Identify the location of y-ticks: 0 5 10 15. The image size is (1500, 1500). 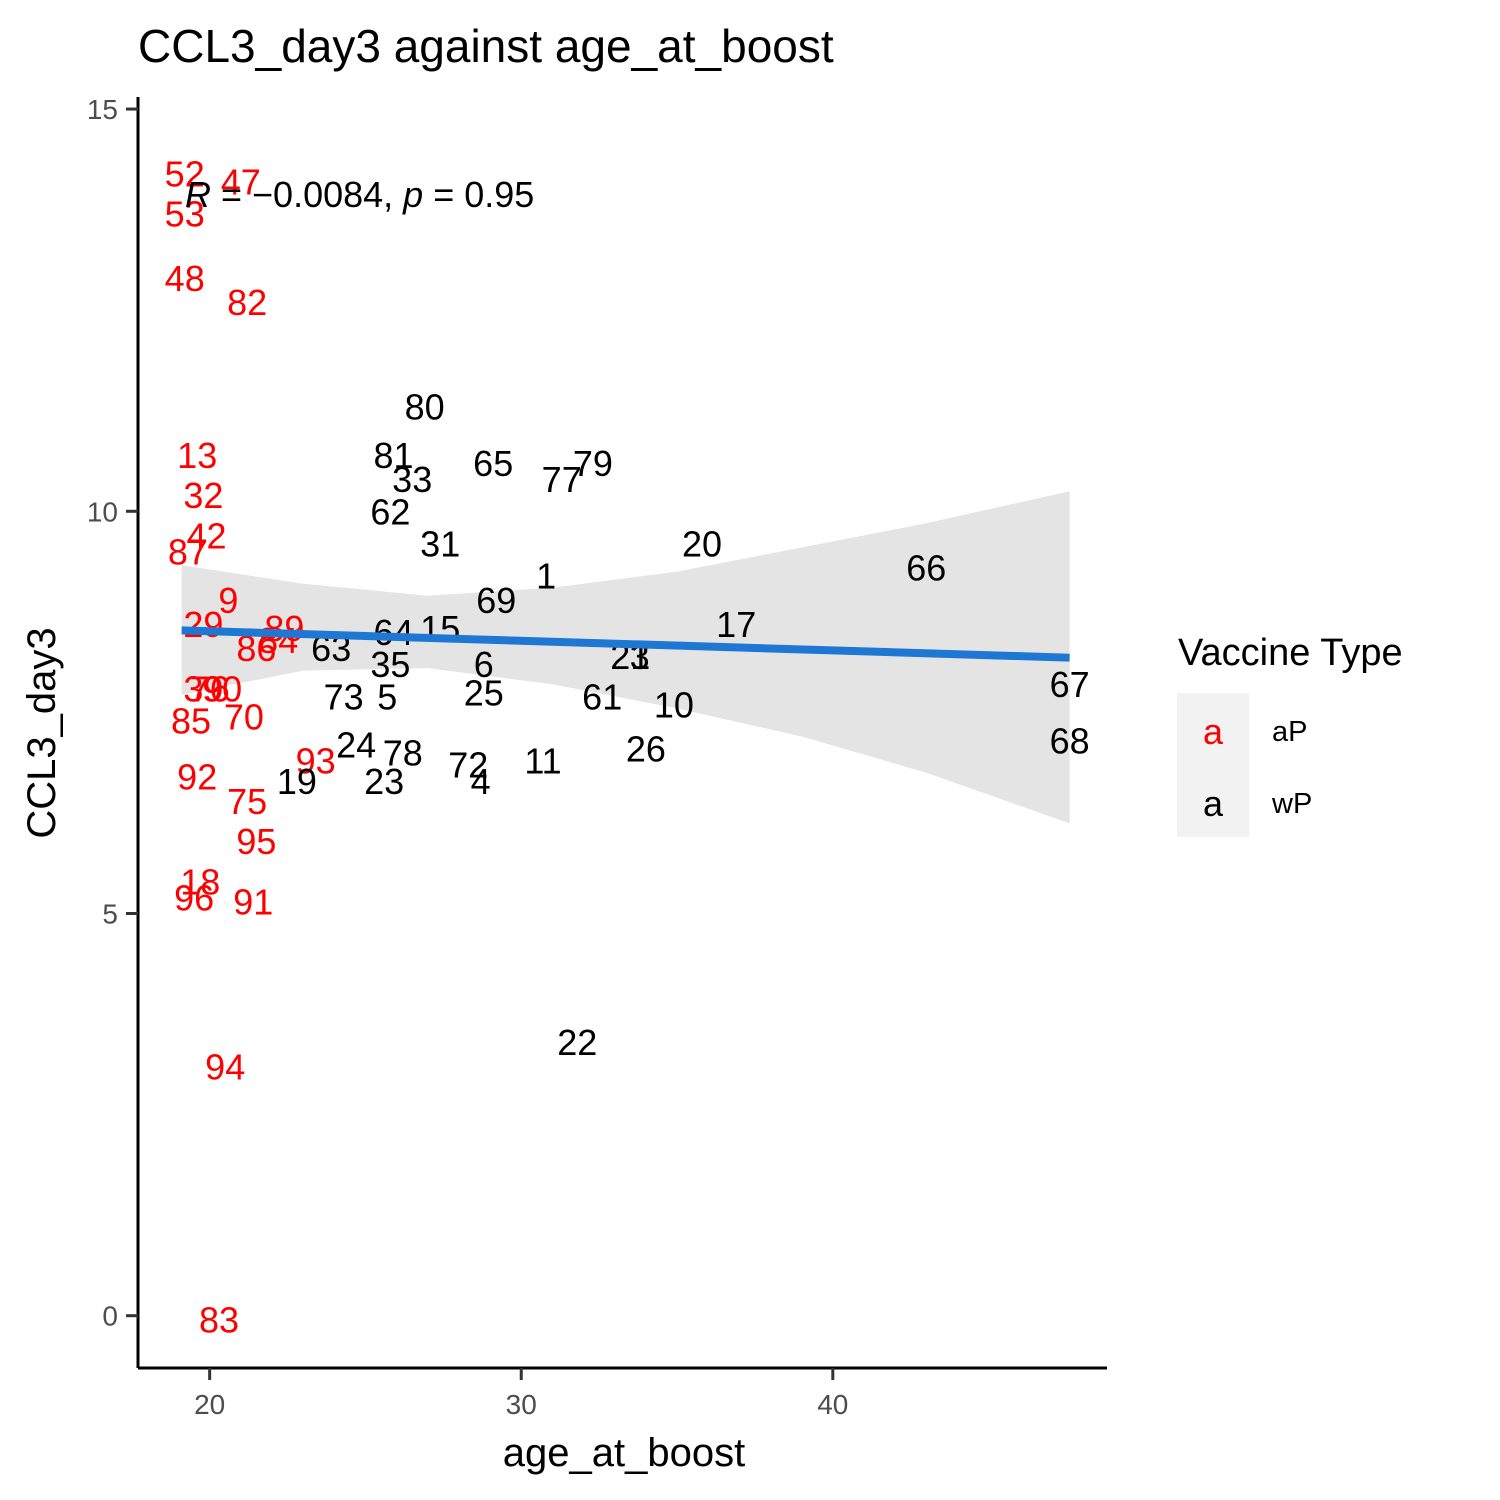
(112, 713).